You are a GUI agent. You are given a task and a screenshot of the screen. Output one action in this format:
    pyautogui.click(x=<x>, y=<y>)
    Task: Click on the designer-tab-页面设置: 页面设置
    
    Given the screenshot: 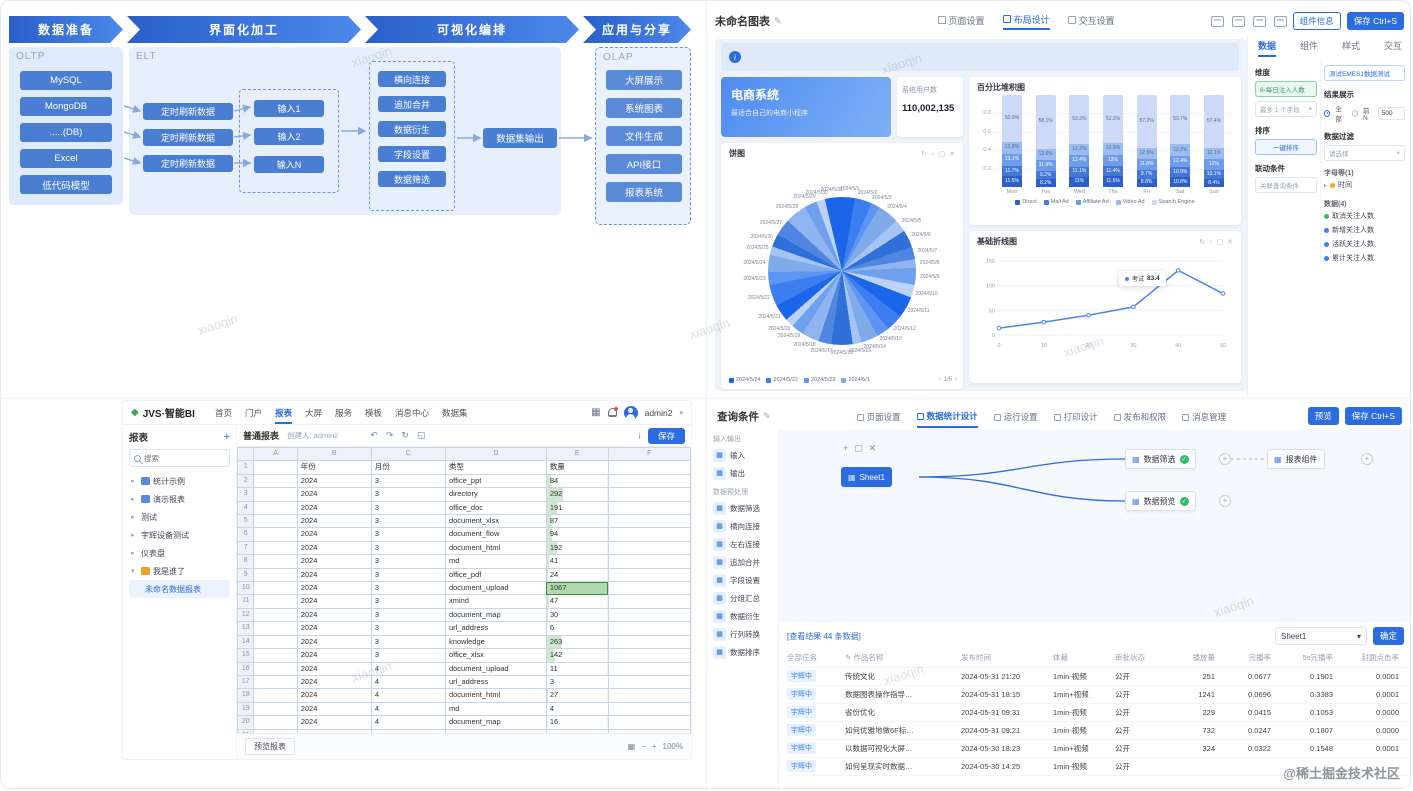 What is the action you would take?
    pyautogui.click(x=961, y=21)
    